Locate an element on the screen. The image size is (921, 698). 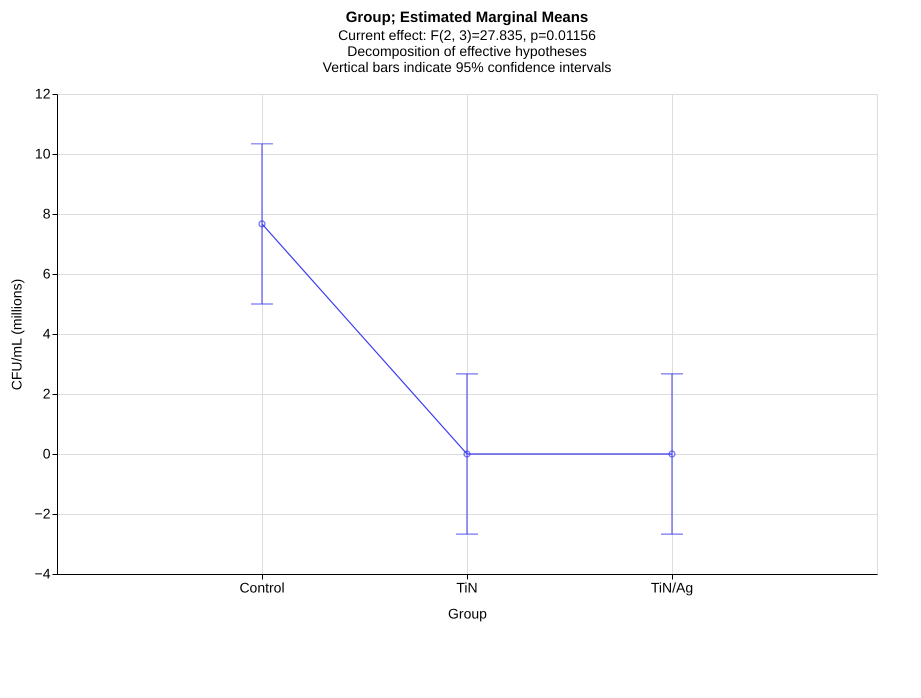
chart-subtitle: Current effect: F(2, 3)=27.835, p=0.01156 Decomposition of effective hypotheses Vertical bars indicate 95% confidence intervals is located at coordinates (467, 51).